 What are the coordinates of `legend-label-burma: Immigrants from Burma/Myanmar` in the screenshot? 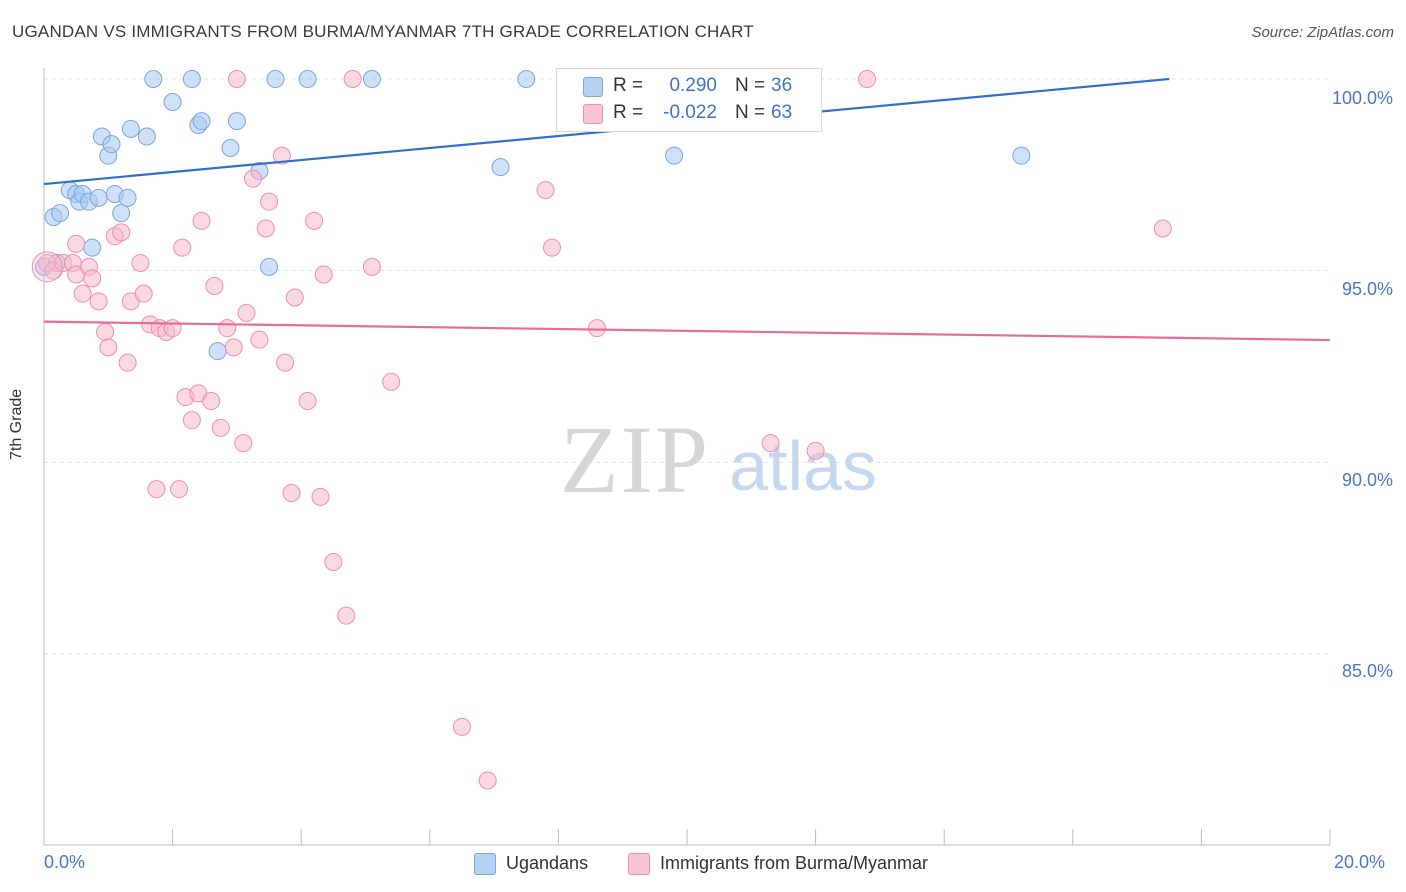 It's located at (794, 863).